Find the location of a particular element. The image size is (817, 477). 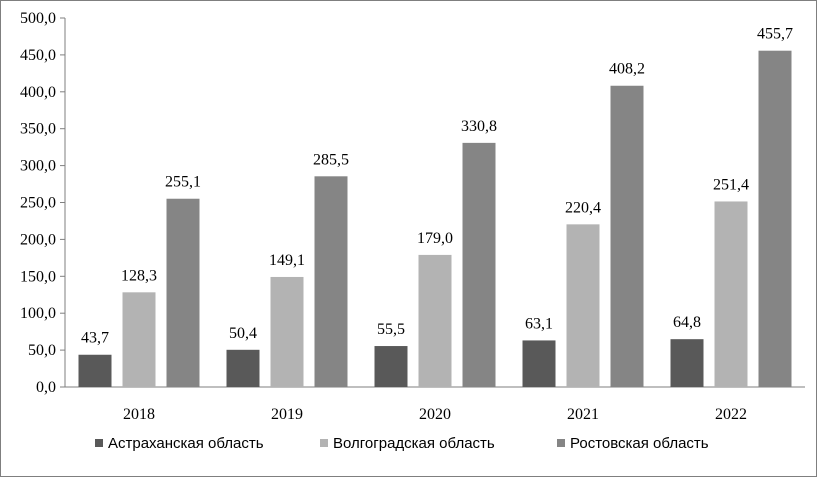

y-tick-label: 250,0 is located at coordinates (38, 203).